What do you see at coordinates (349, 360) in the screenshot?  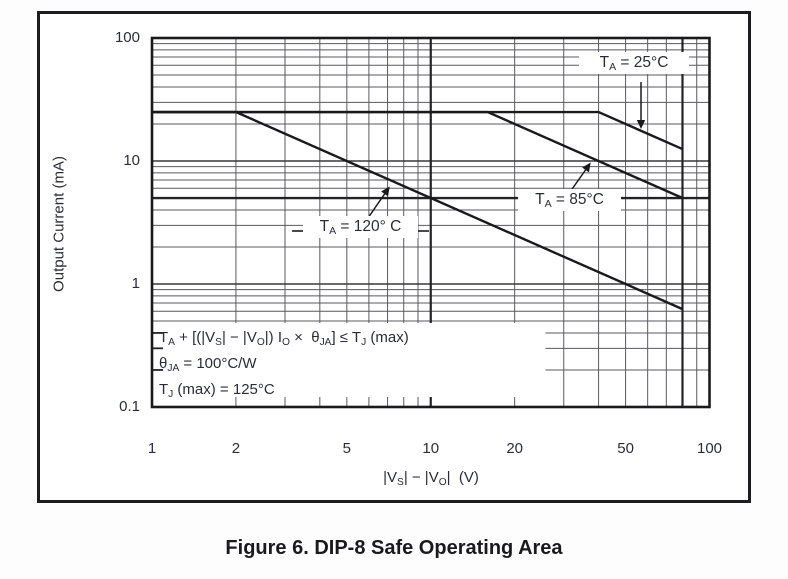 I see `note-box-background` at bounding box center [349, 360].